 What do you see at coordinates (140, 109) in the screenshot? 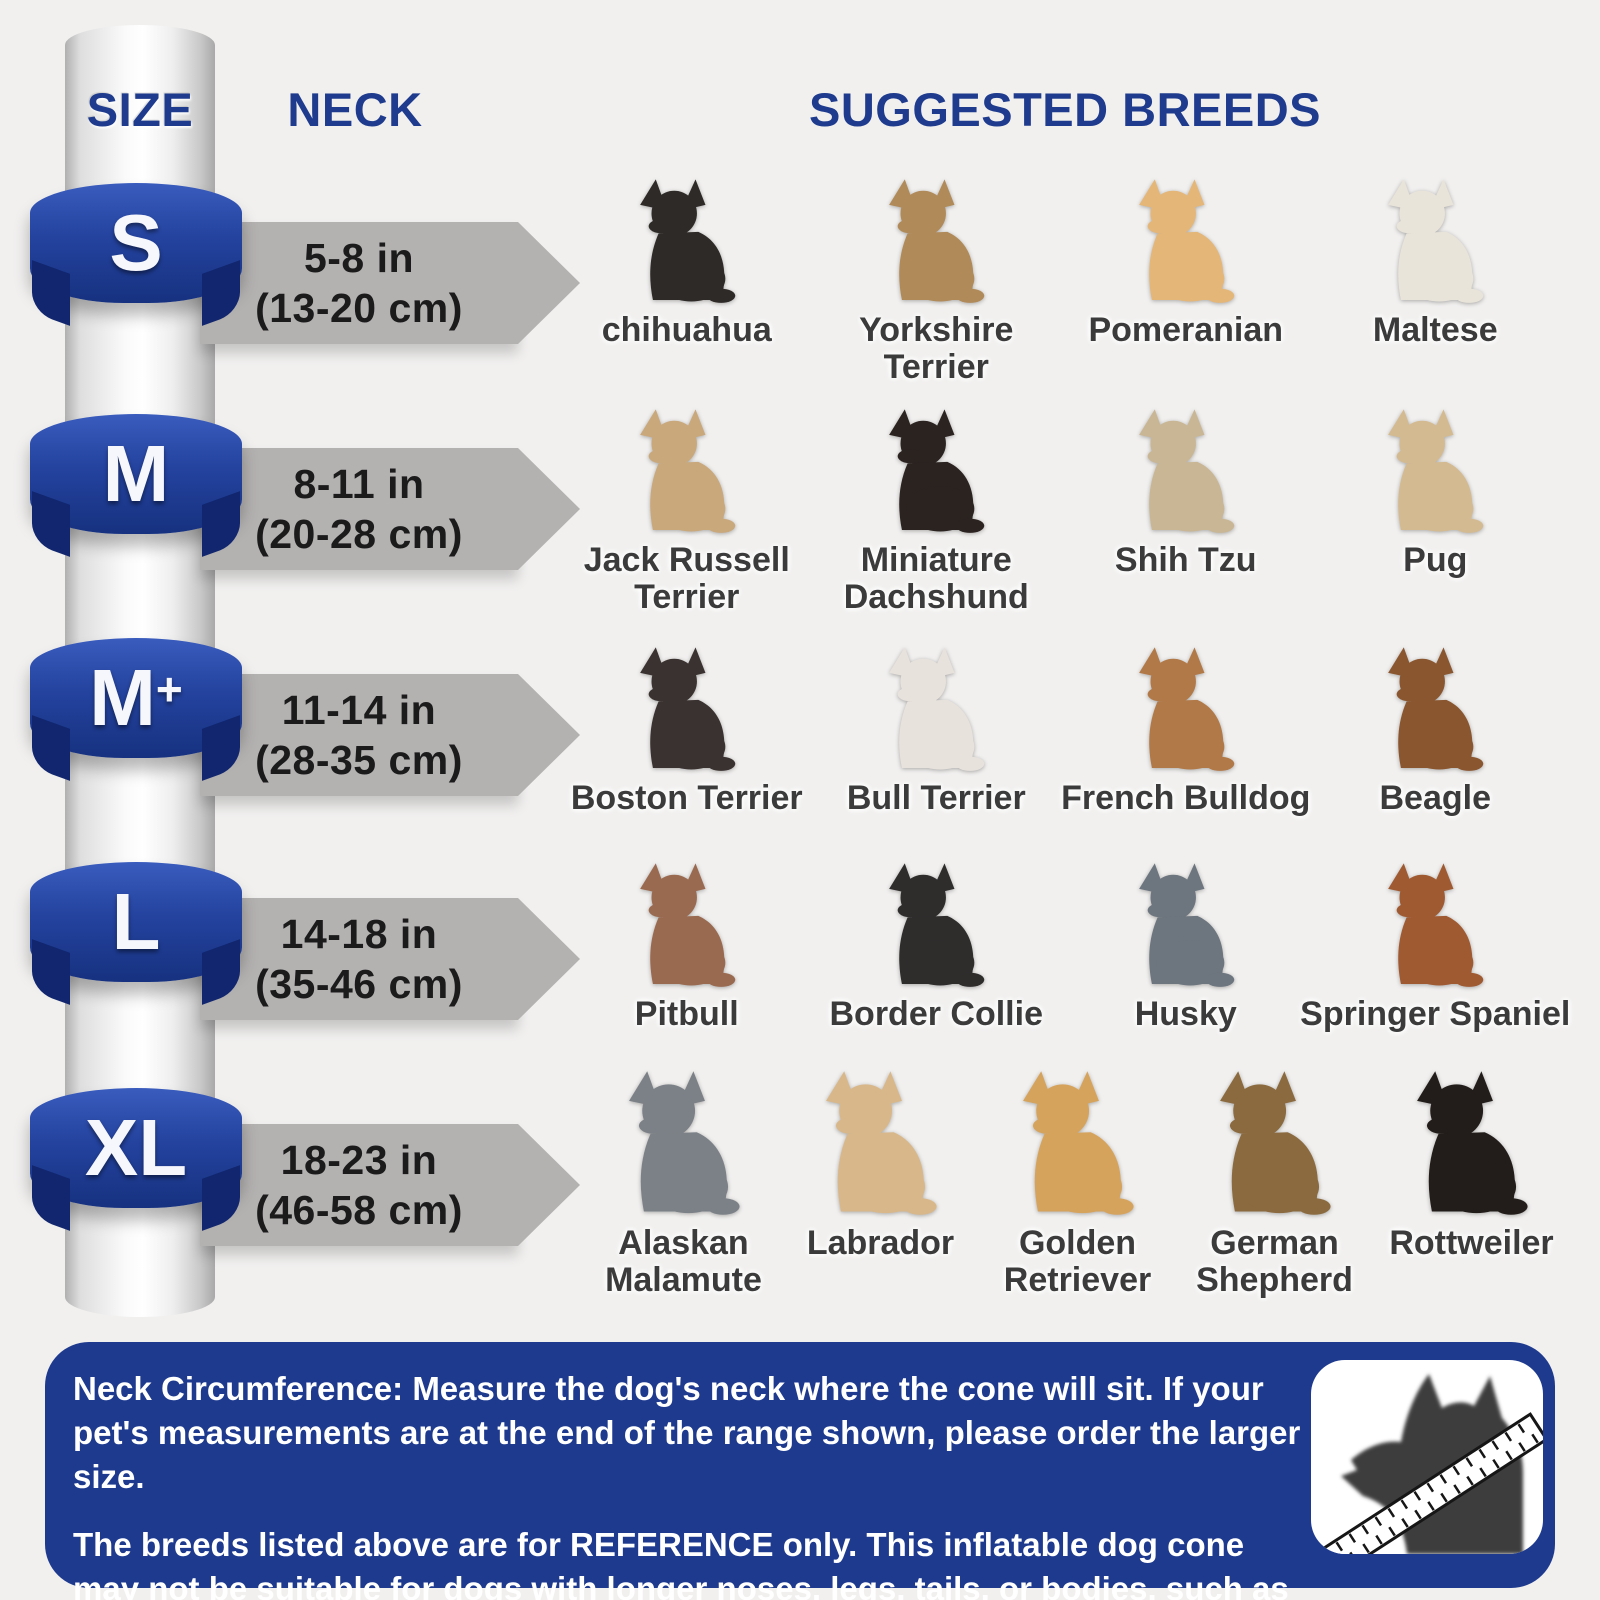
I see `column-header-size: SIZE` at bounding box center [140, 109].